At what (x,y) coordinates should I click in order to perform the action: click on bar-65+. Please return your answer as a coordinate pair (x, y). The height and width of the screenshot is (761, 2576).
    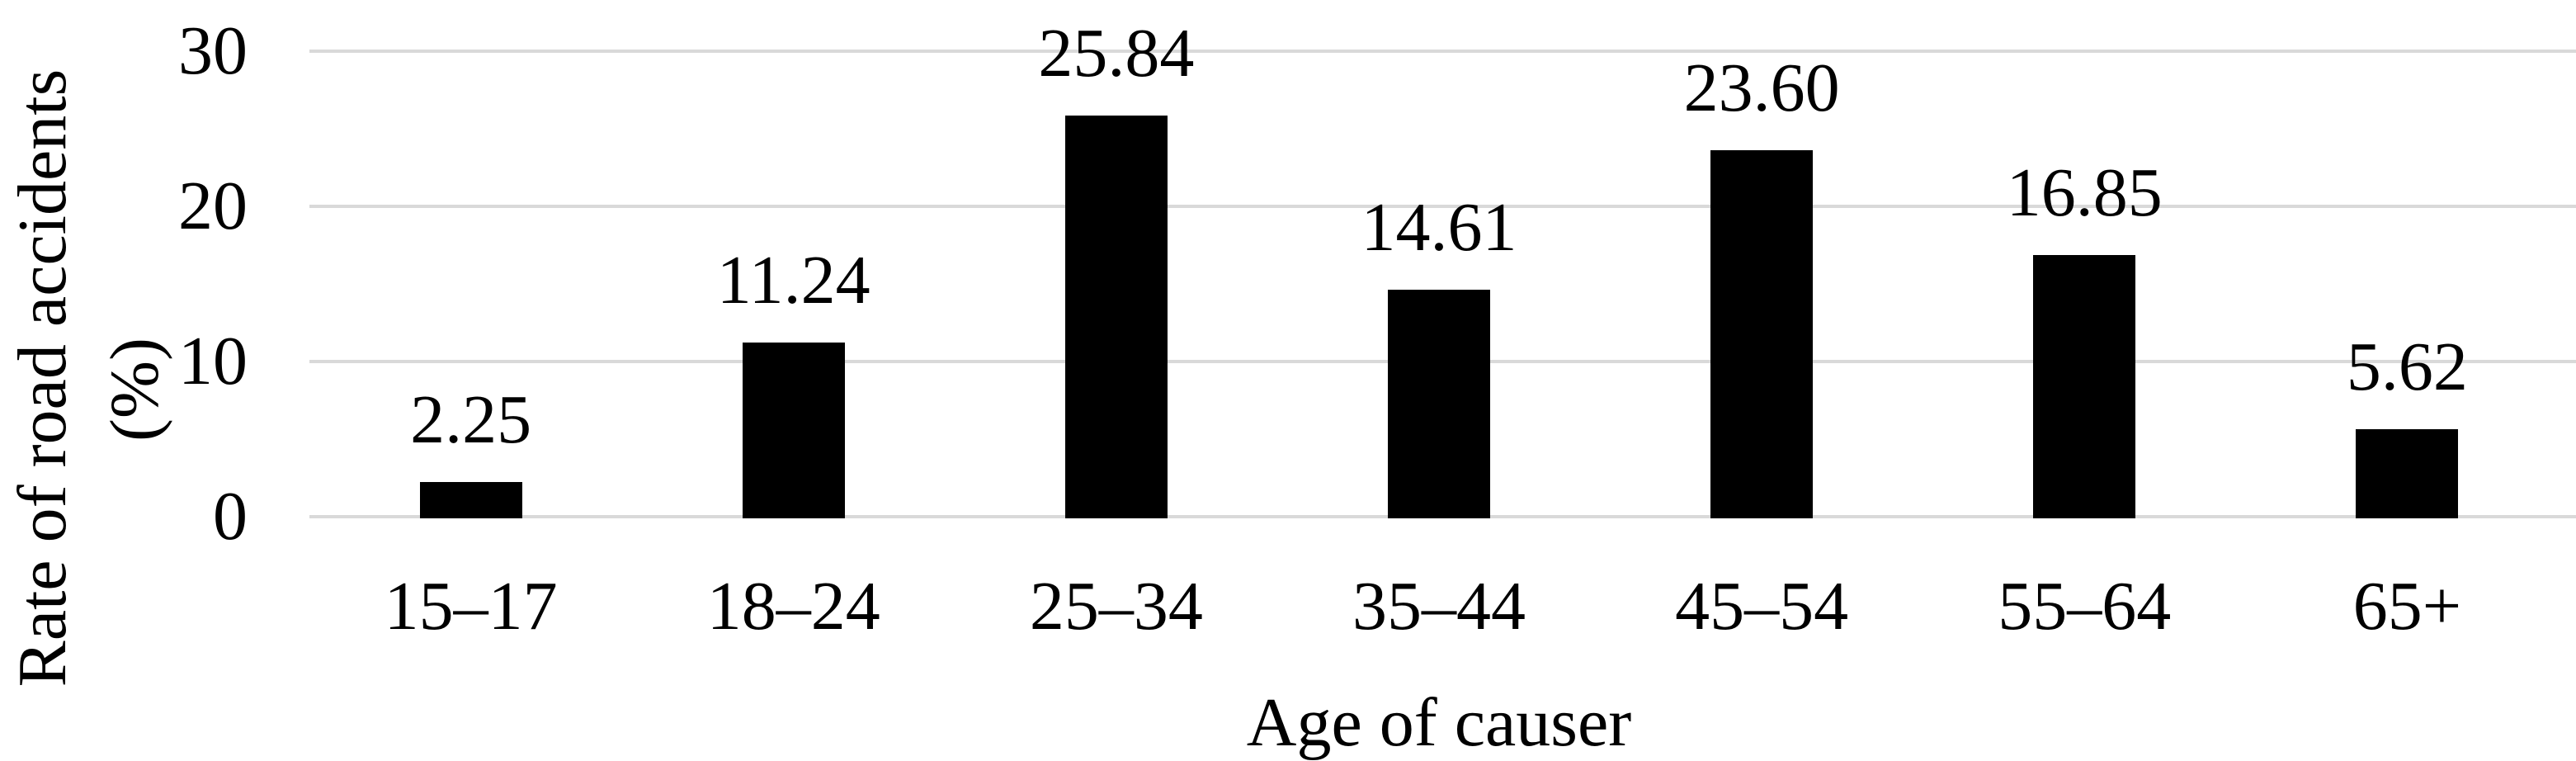
    Looking at the image, I should click on (2407, 473).